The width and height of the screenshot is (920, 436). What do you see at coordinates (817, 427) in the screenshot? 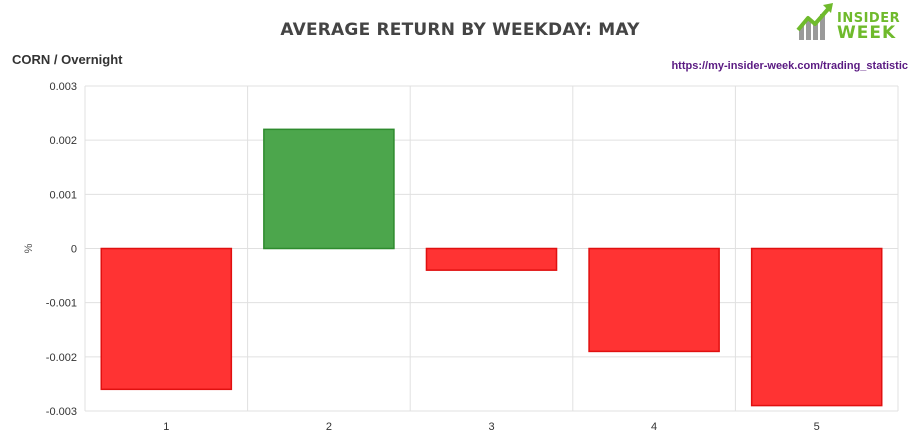
I see `x-tick-label: 5` at bounding box center [817, 427].